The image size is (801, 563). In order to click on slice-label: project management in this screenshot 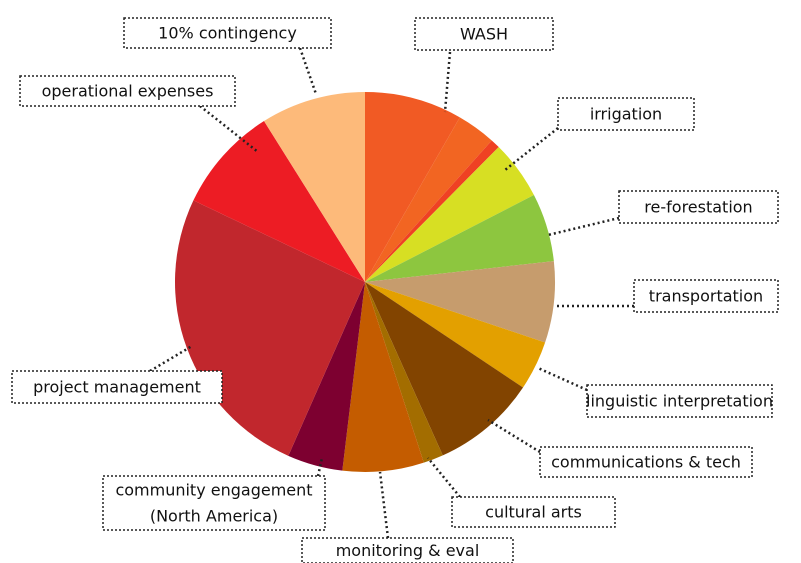, I will do `click(117, 387)`.